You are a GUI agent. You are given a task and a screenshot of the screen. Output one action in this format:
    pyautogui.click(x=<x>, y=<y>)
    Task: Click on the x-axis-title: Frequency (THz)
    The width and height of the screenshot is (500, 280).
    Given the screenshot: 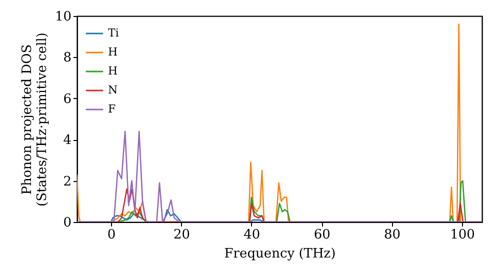 What is the action you would take?
    pyautogui.click(x=280, y=254)
    